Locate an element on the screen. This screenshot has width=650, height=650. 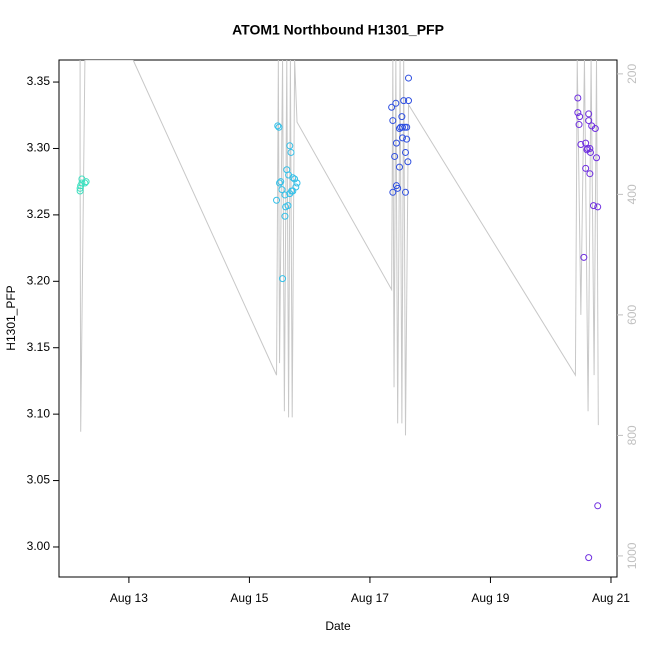
y-tick-label: 3.30 is located at coordinates (39, 148).